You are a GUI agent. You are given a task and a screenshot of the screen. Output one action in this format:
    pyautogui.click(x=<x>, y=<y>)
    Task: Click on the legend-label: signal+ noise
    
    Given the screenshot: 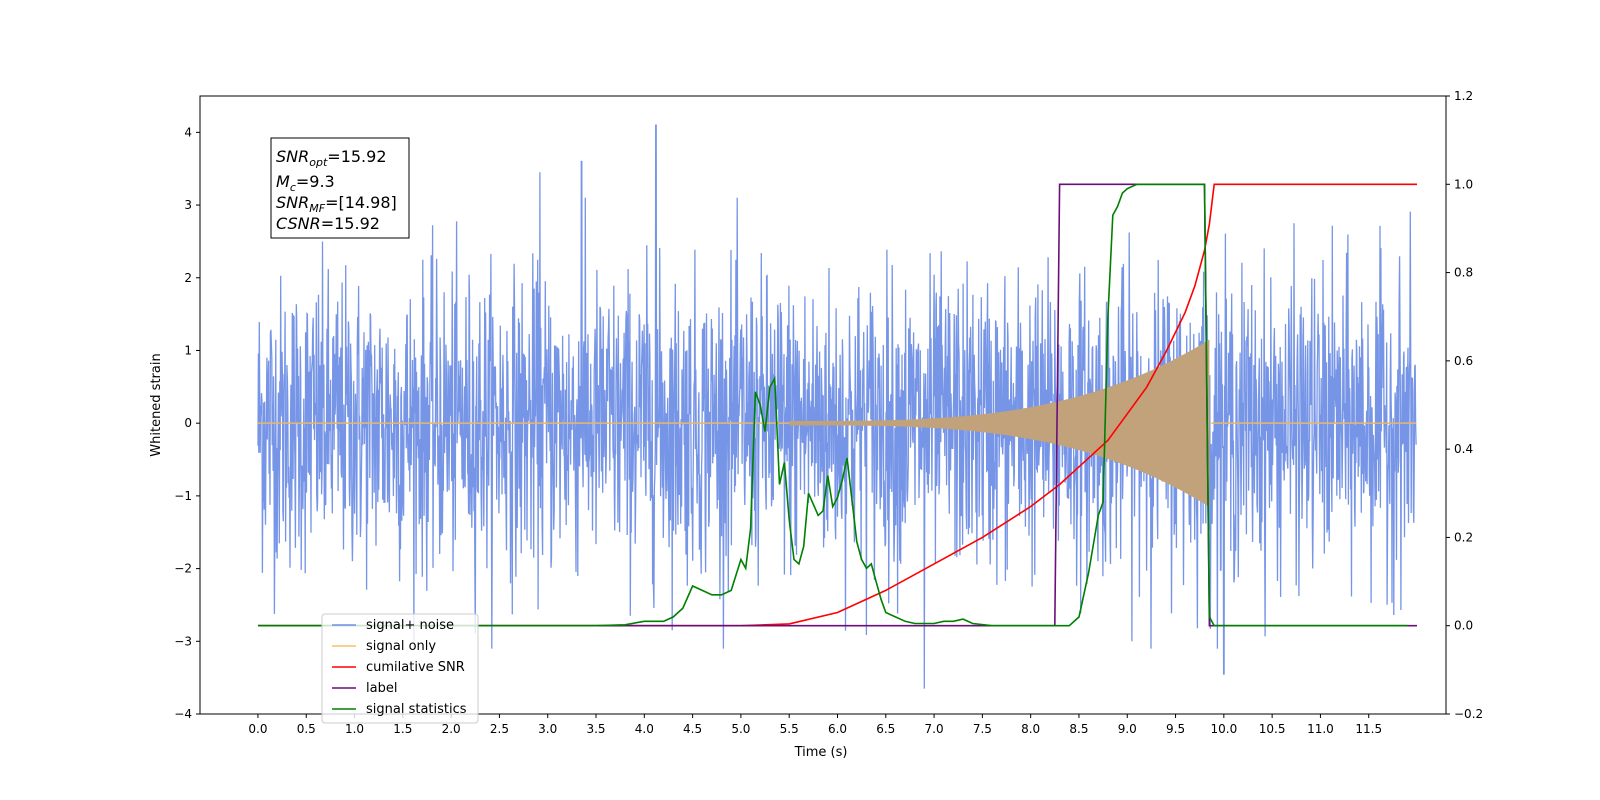 What is the action you would take?
    pyautogui.click(x=410, y=625)
    